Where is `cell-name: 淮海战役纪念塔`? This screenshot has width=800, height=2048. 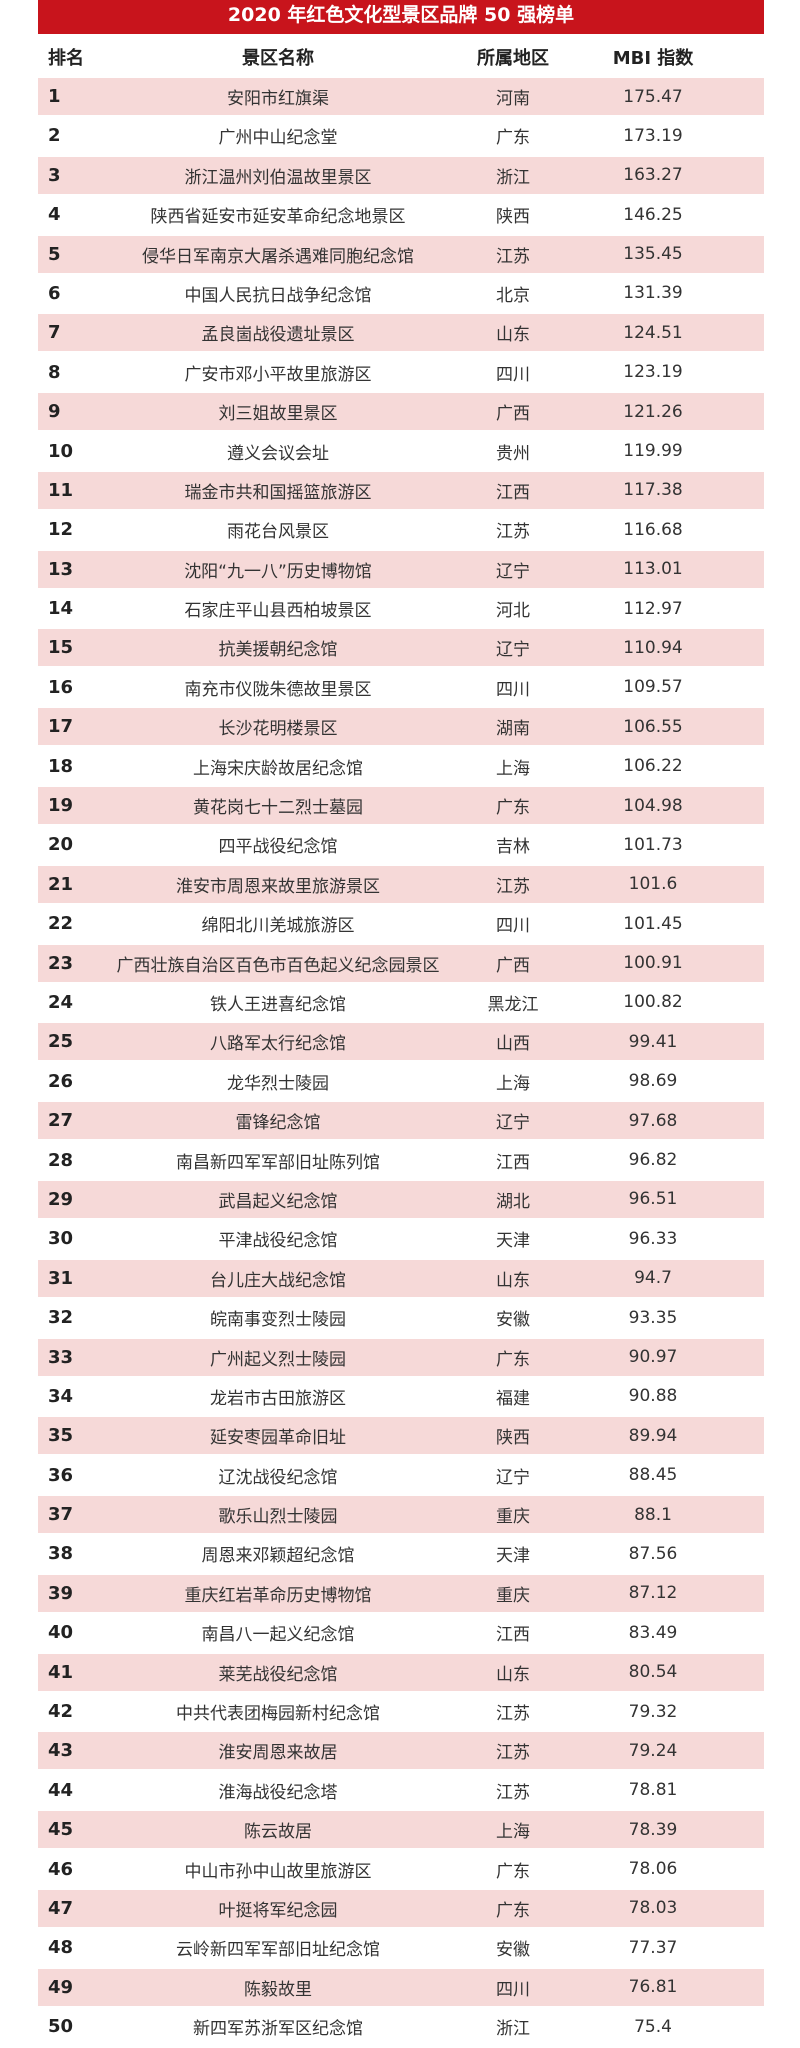
cell-name: 淮海战役纪念塔 is located at coordinates (278, 1792).